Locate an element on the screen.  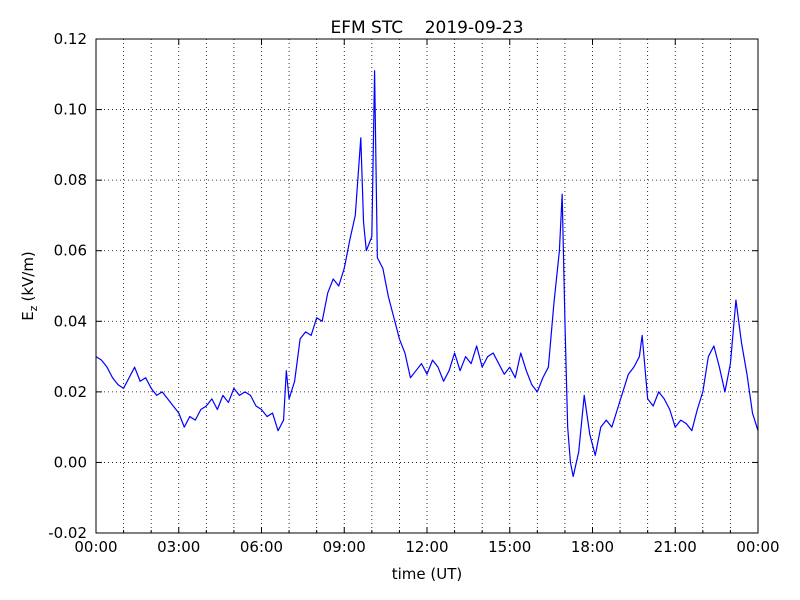
y-tick-label: 0.08 is located at coordinates (70, 180).